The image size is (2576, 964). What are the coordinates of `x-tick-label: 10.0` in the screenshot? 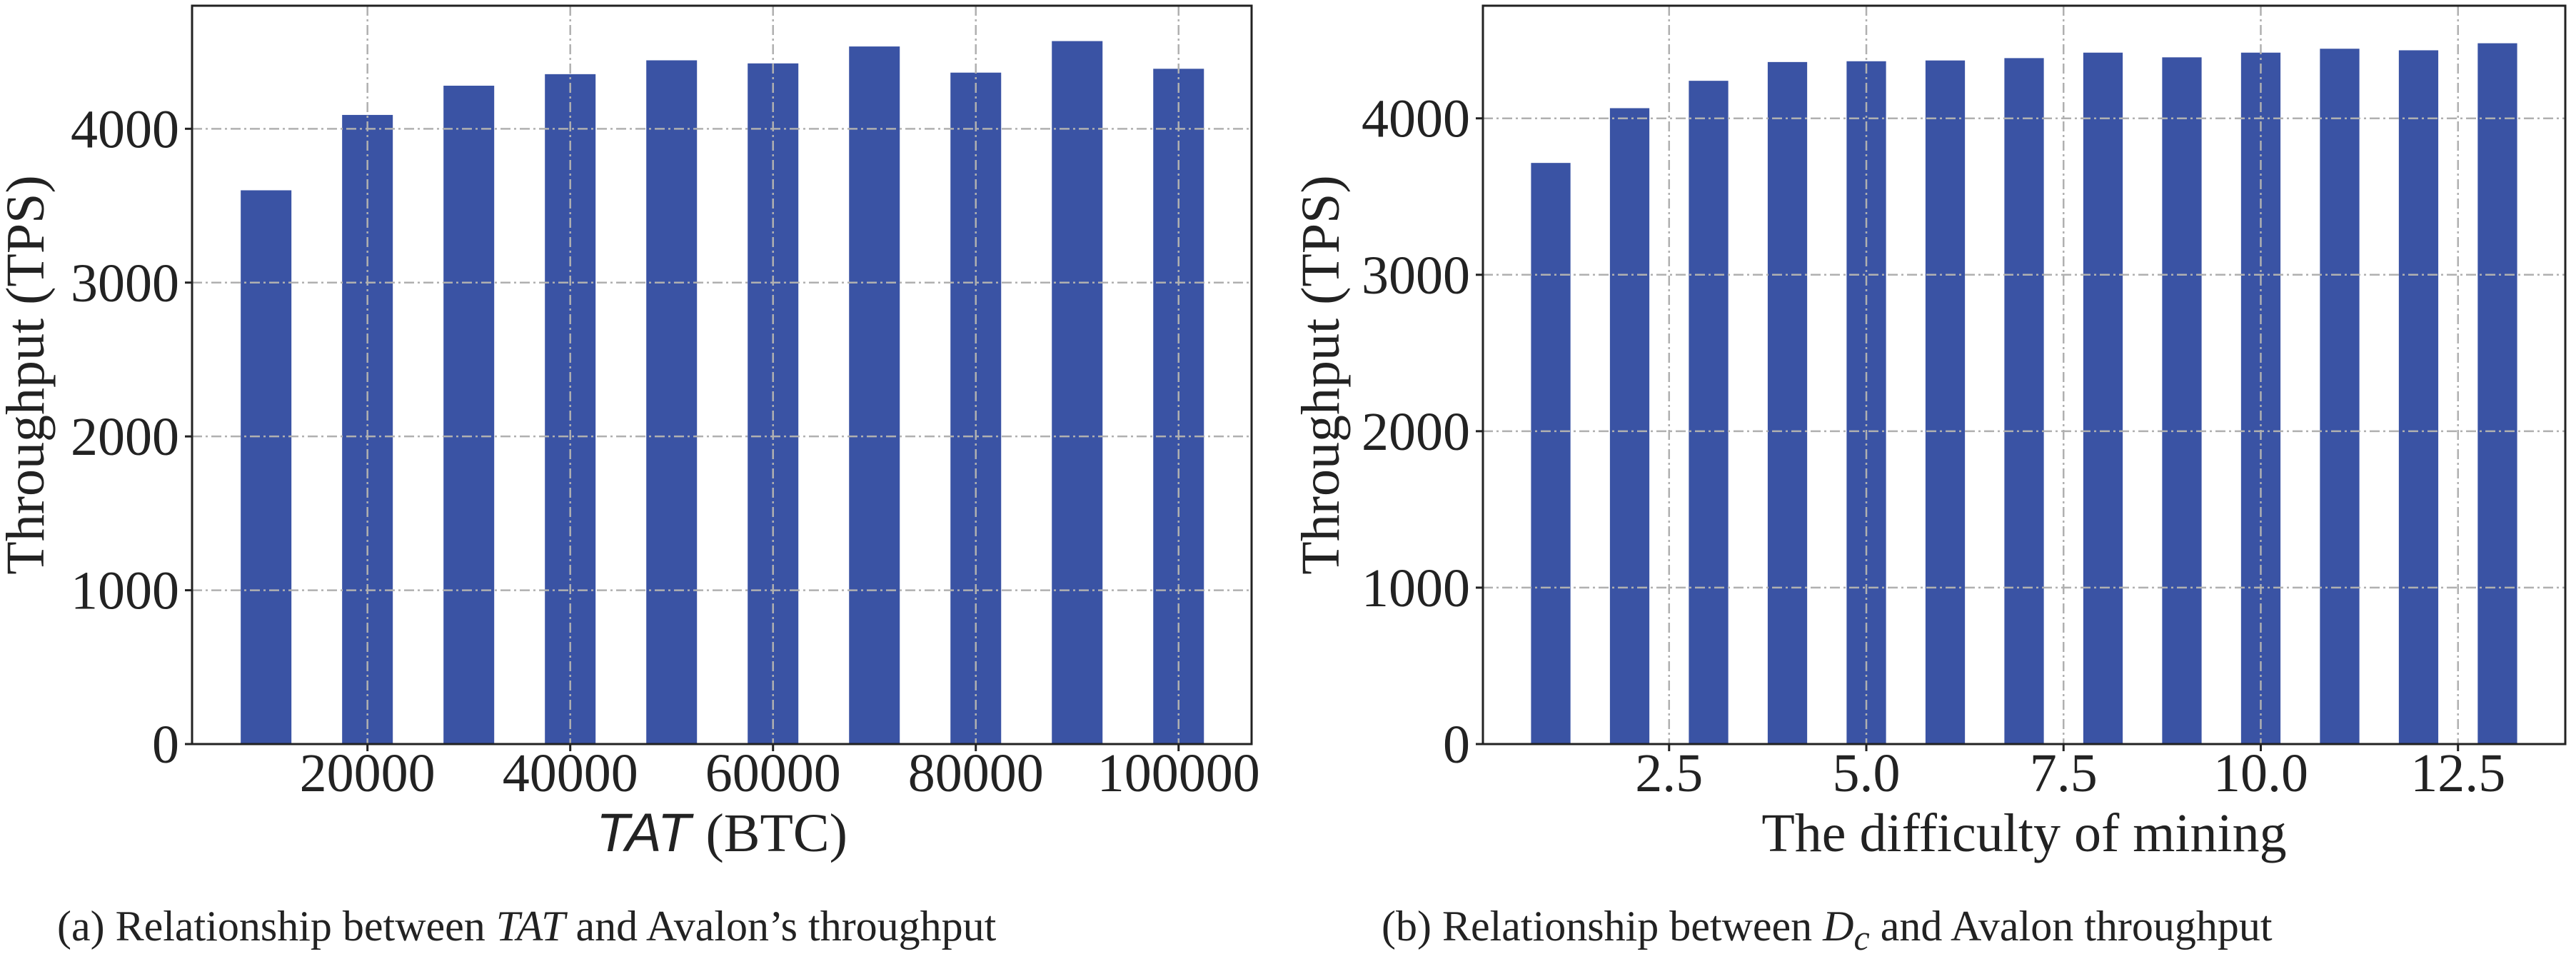 It's located at (2260, 773).